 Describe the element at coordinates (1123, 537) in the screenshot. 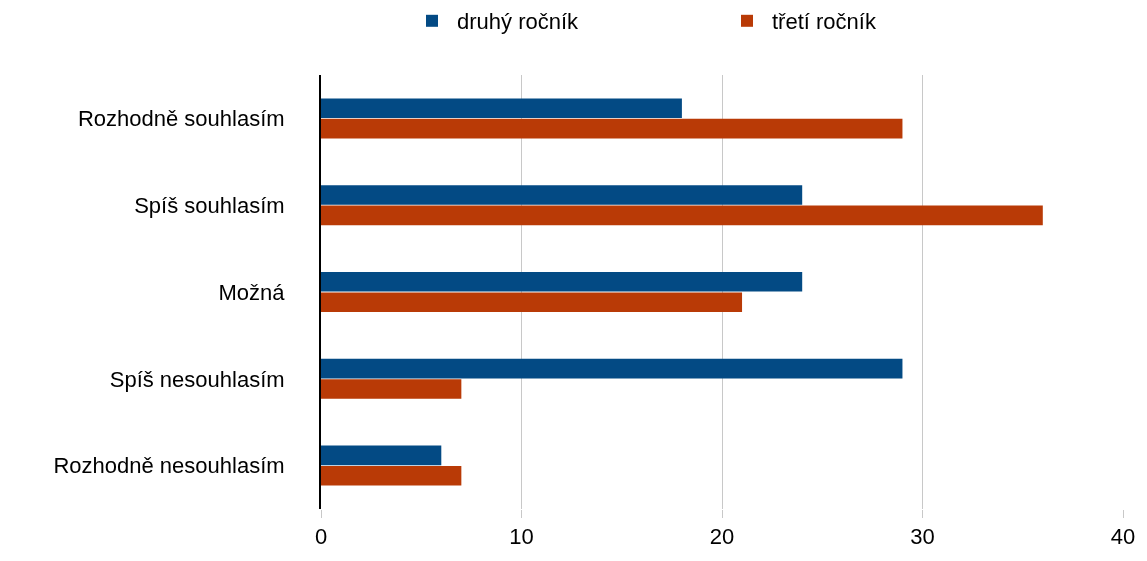

I see `x-tick-label: 40` at that location.